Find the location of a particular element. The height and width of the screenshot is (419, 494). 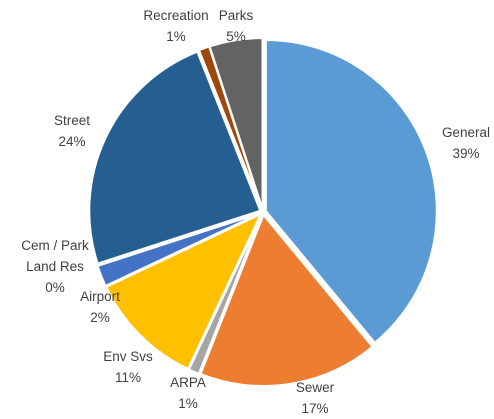

data-label: Sewer 17% is located at coordinates (315, 398).